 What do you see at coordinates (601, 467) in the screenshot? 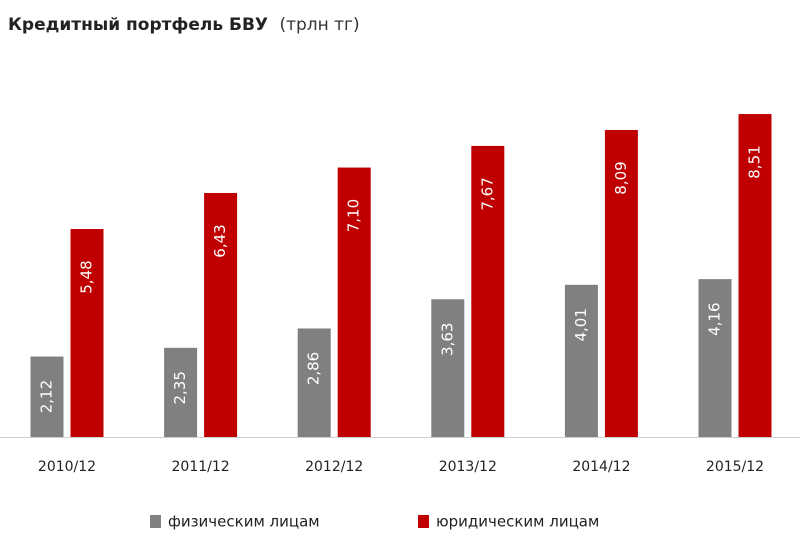
I see `x-tick-label: 2014/12` at bounding box center [601, 467].